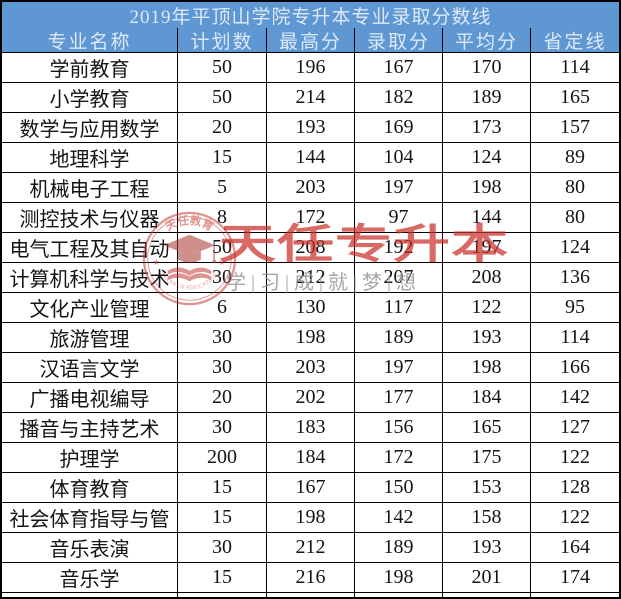 The width and height of the screenshot is (621, 599). Describe the element at coordinates (399, 217) in the screenshot. I see `admit-score-cell: 97` at that location.